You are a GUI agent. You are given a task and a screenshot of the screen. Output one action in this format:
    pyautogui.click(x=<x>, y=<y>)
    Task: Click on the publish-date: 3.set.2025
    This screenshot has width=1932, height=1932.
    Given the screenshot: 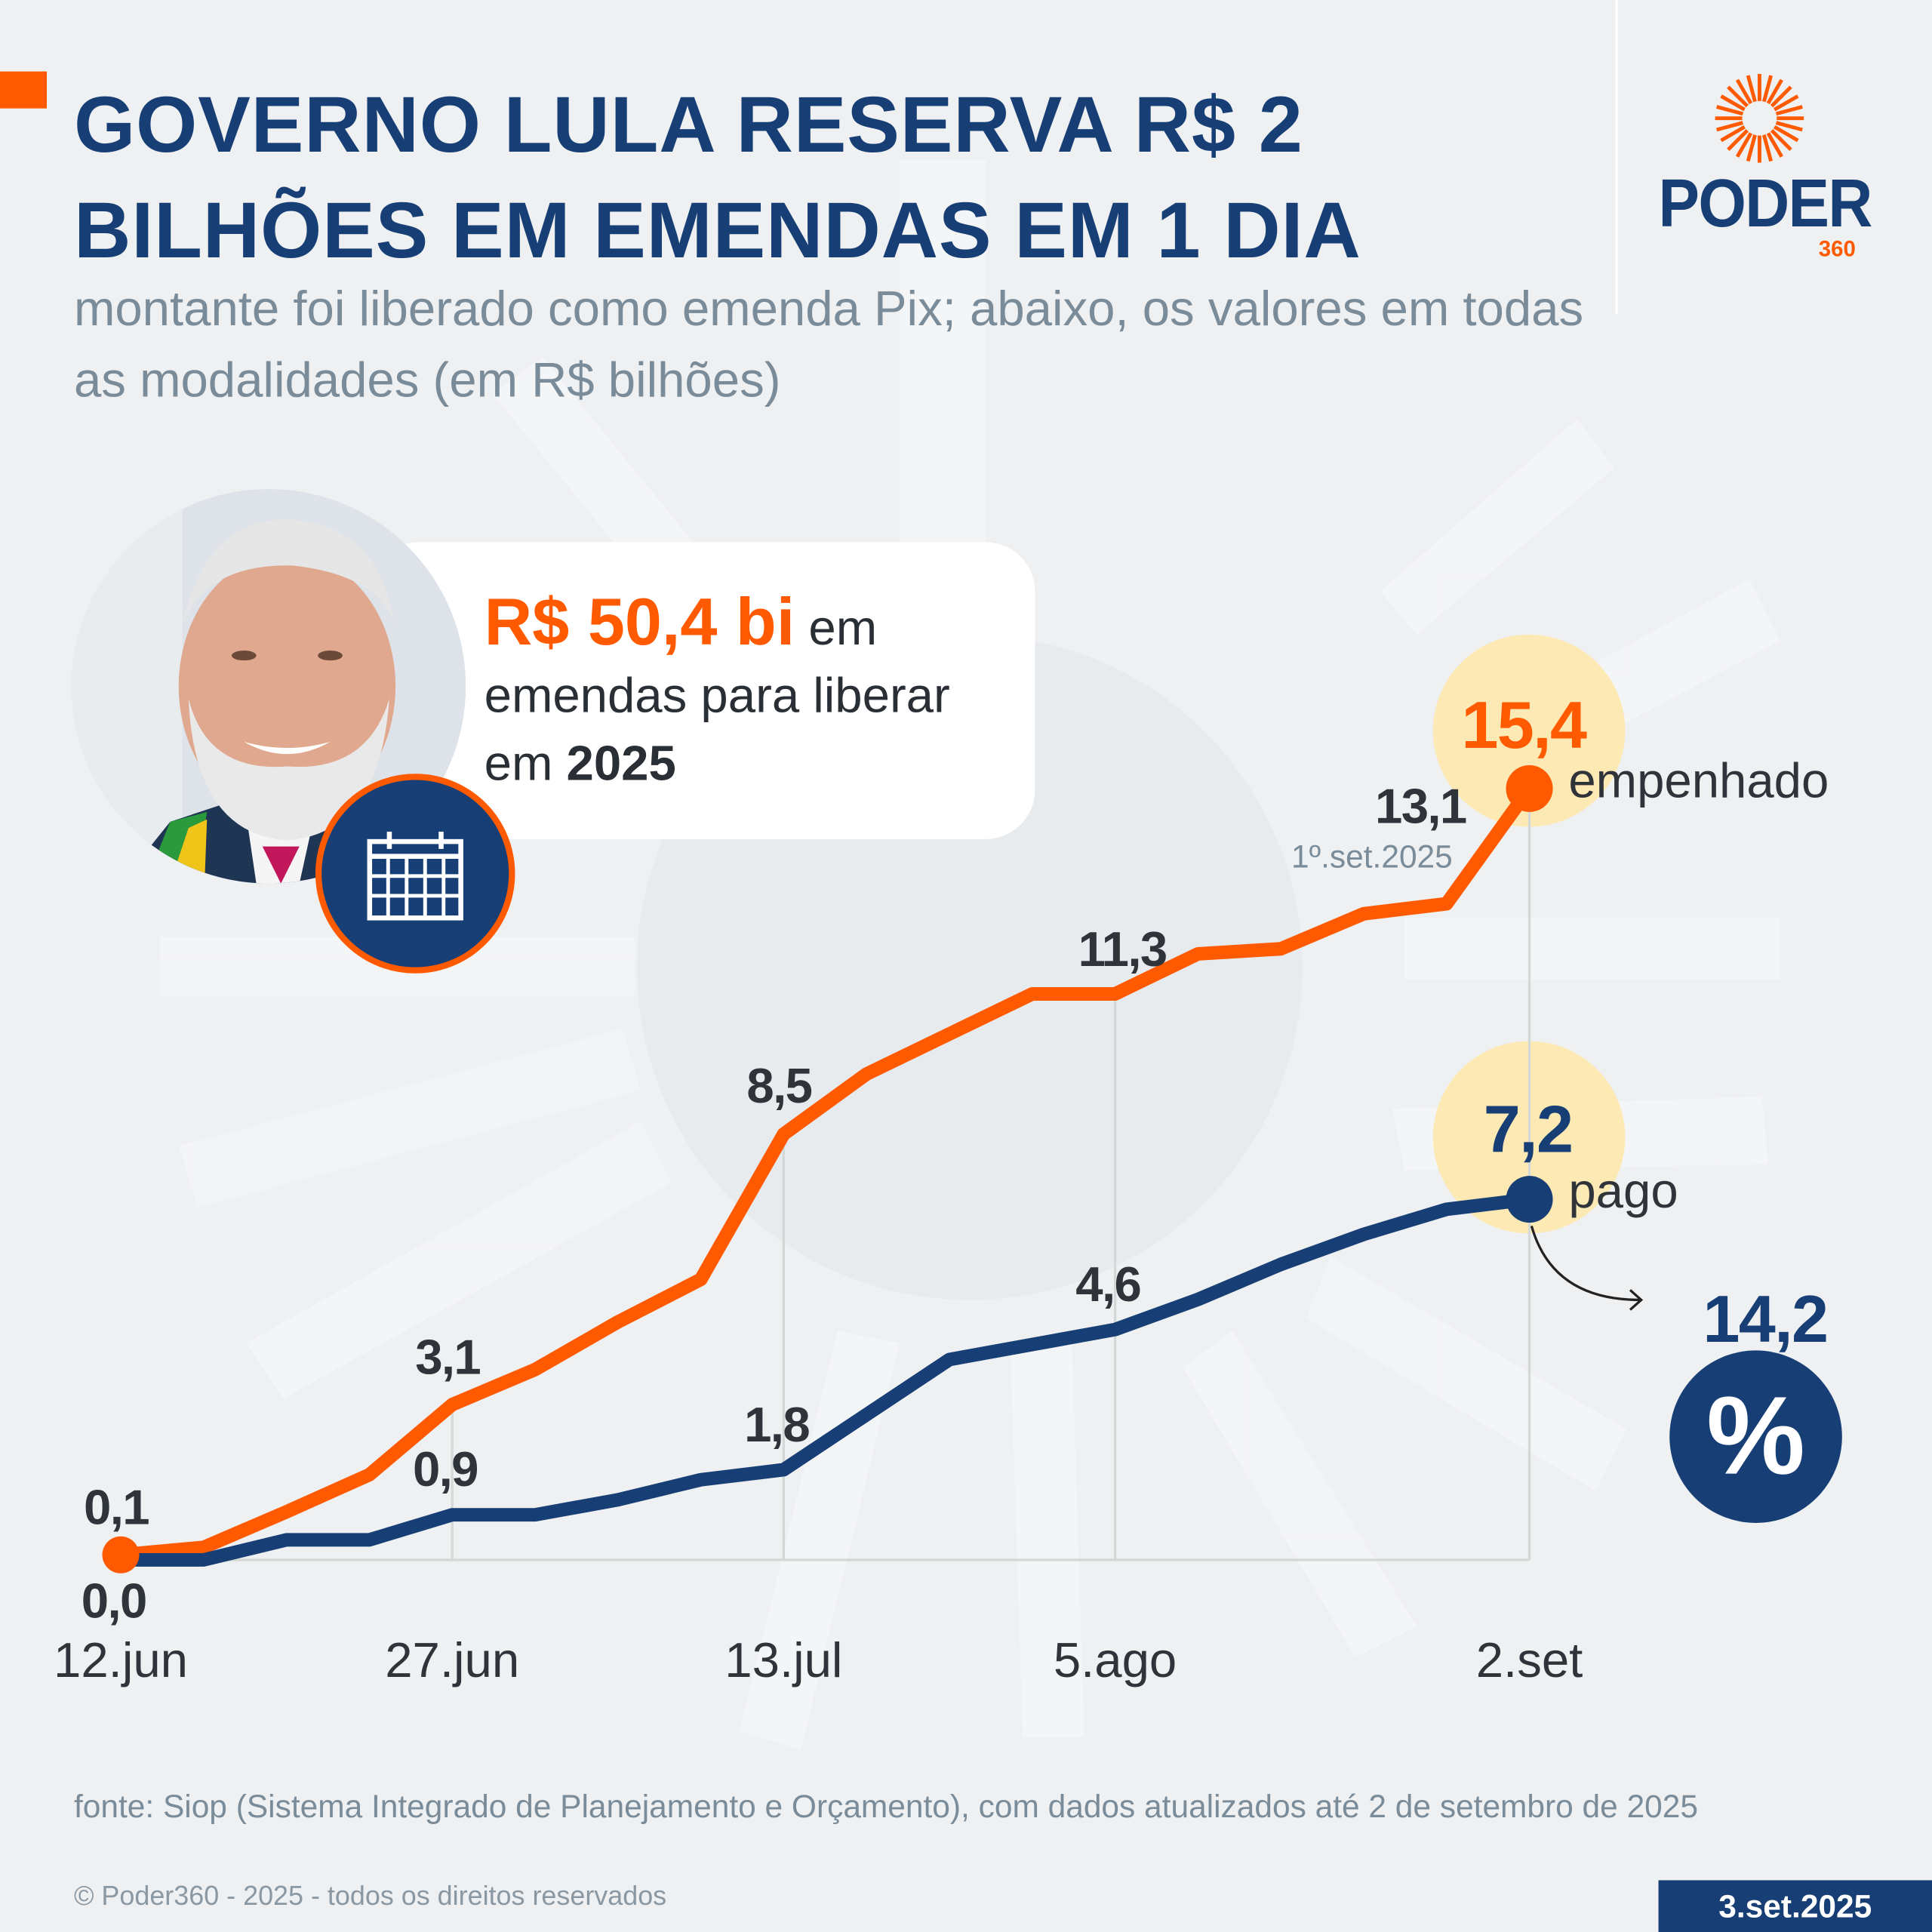 What is the action you would take?
    pyautogui.click(x=1795, y=1906)
    